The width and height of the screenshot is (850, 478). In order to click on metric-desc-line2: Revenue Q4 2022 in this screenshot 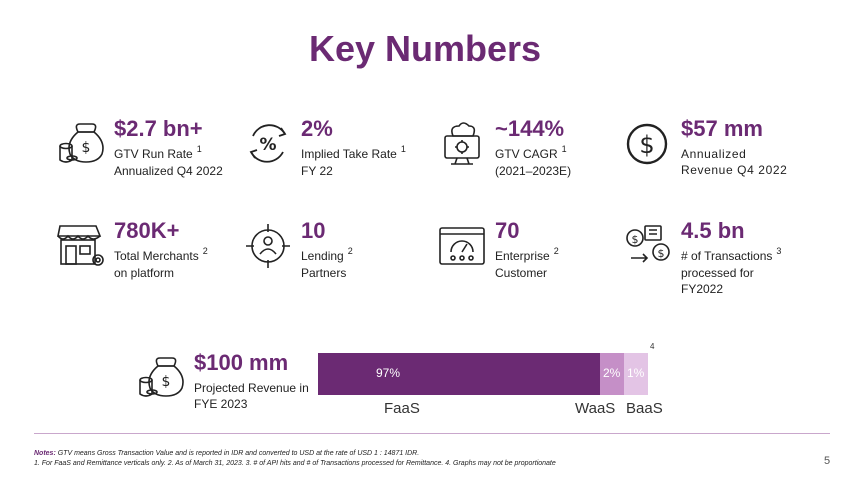, I will do `click(734, 170)`.